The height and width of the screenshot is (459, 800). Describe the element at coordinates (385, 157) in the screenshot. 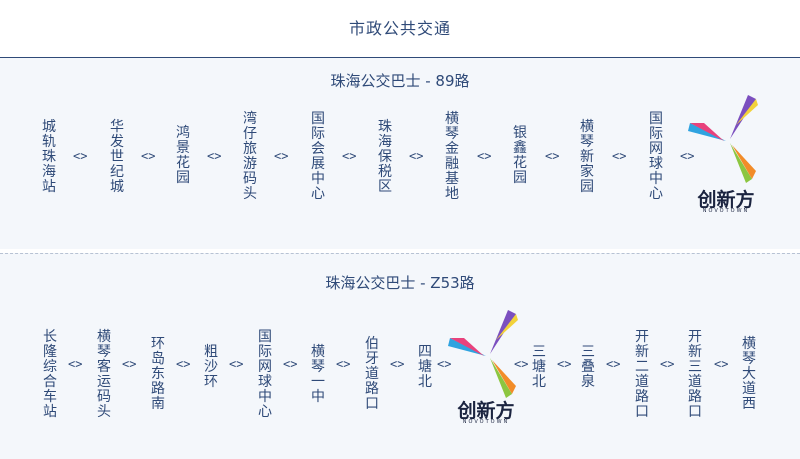

I see `stop-89-6: 珠海保税区` at that location.